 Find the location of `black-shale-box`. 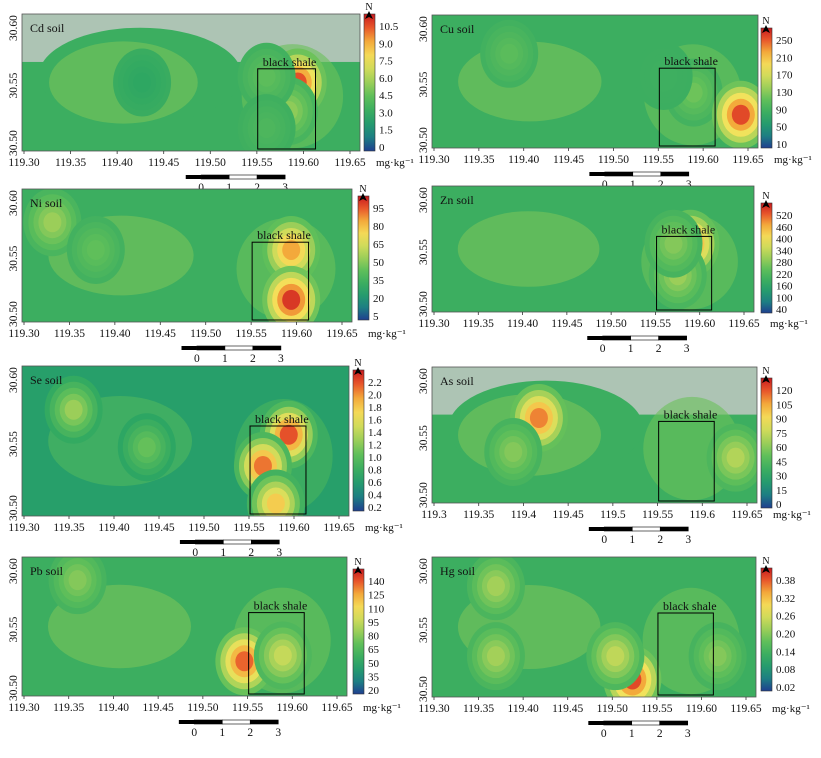

black-shale-box is located at coordinates (685, 654).